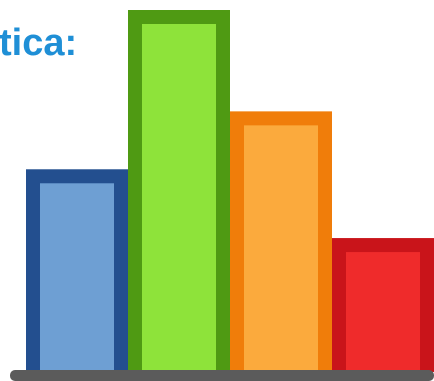  Describe the element at coordinates (77, 277) in the screenshot. I see `bar-1-fill` at that location.